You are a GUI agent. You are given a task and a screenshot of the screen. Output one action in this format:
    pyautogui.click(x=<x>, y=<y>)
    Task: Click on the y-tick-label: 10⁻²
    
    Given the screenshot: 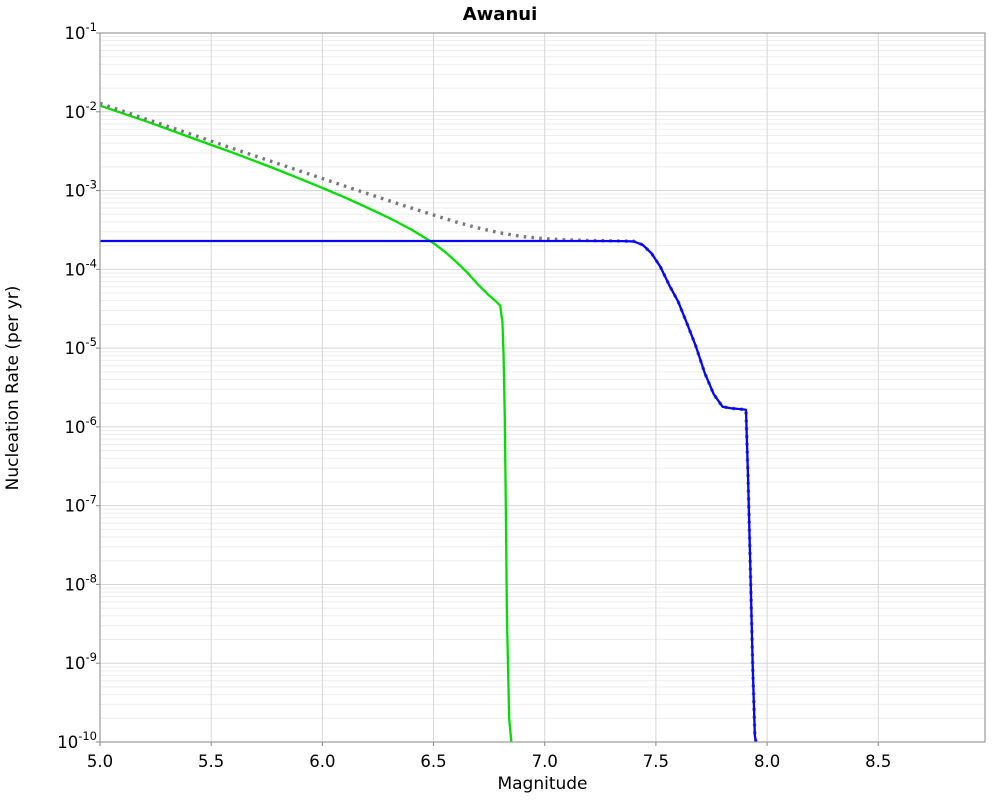 What is the action you would take?
    pyautogui.click(x=81, y=110)
    